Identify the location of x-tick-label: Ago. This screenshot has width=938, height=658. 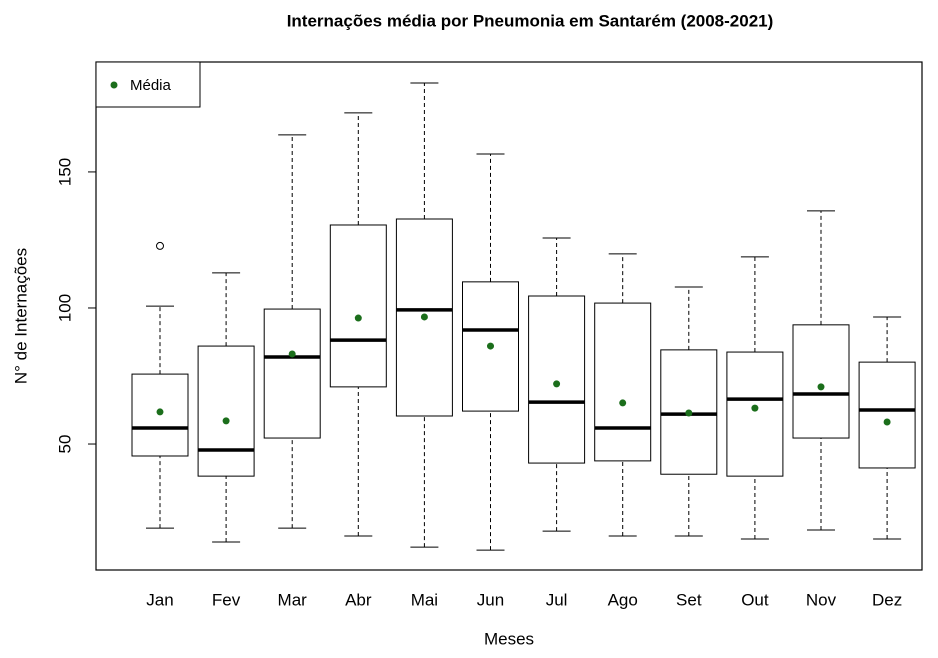
(623, 599).